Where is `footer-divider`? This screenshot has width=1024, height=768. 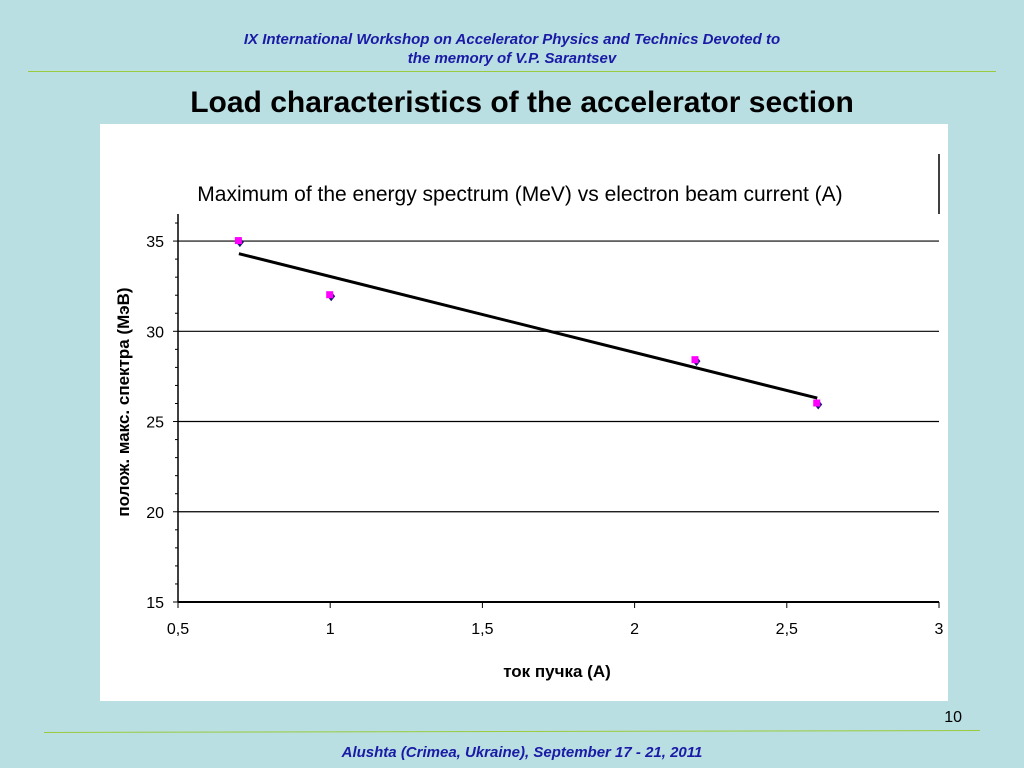
footer-divider is located at coordinates (511, 731).